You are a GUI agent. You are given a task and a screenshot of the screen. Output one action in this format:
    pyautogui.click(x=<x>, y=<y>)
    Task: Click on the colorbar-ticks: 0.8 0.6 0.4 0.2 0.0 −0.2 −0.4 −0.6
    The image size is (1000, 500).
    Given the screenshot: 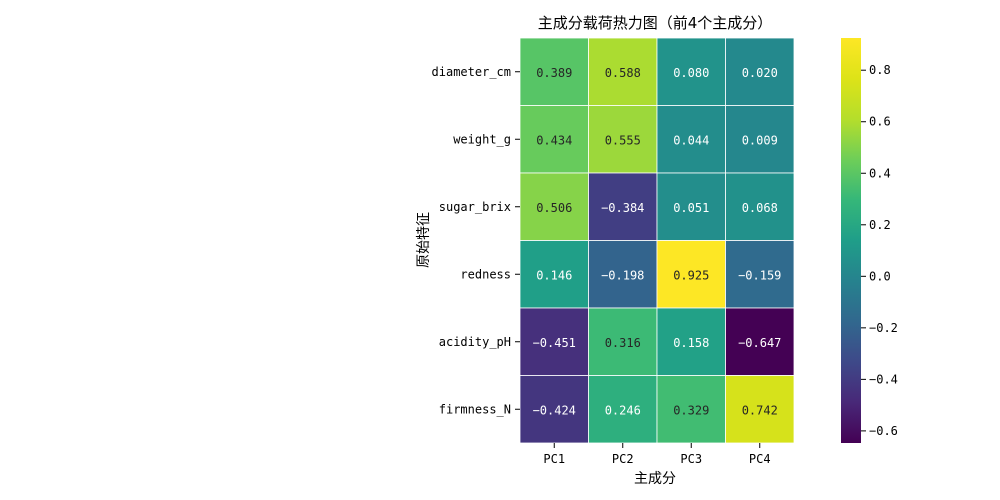 What is the action you would take?
    pyautogui.click(x=879, y=250)
    